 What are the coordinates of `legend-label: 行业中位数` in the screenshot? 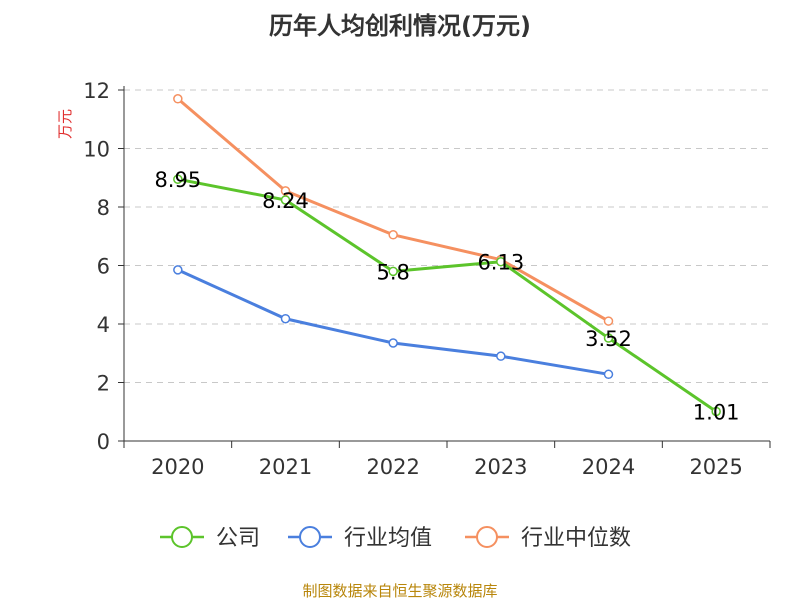 It's located at (576, 538).